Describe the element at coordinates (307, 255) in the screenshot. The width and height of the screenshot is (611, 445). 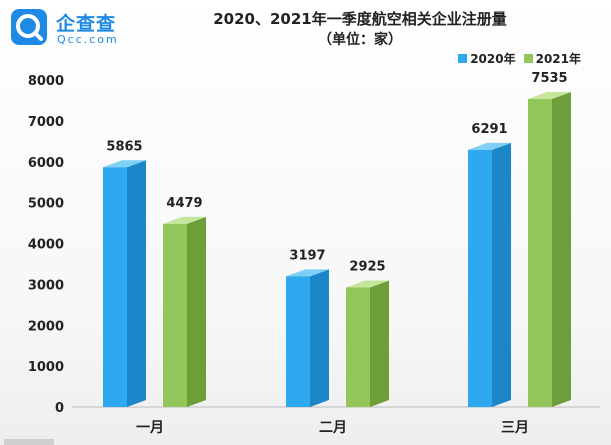
I see `data-label: 3197` at that location.